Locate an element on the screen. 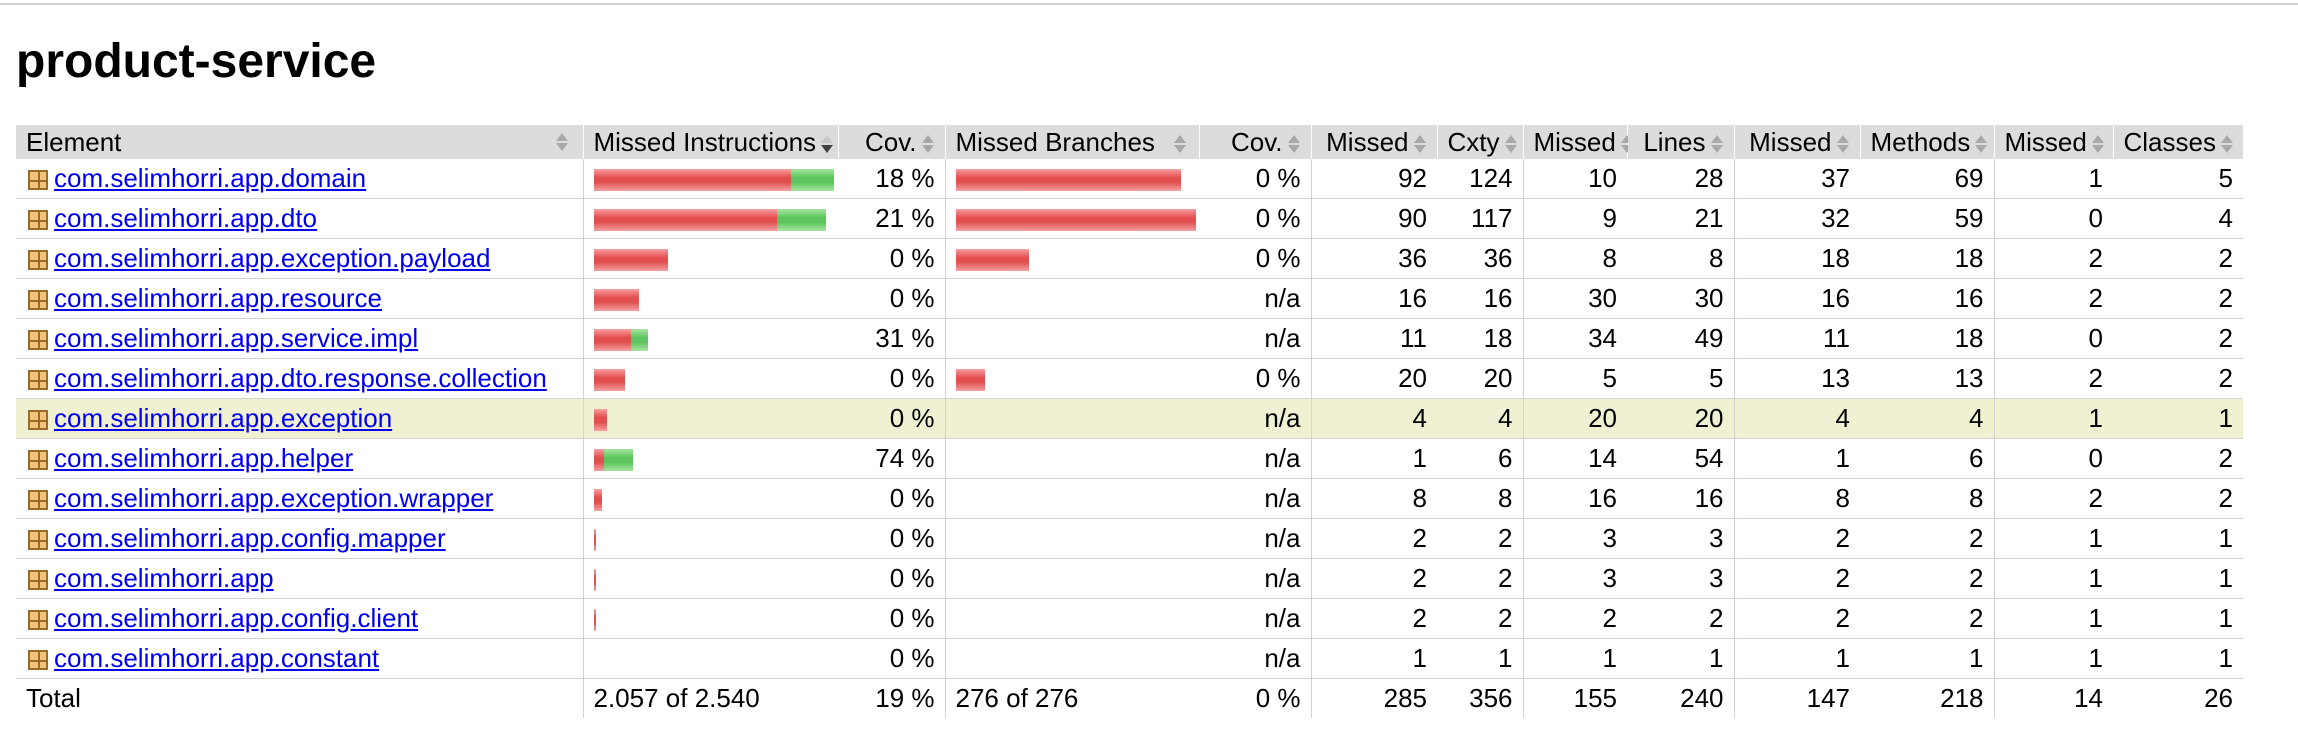 This screenshot has height=754, width=2298. missed-methods: 8 is located at coordinates (1796, 498).